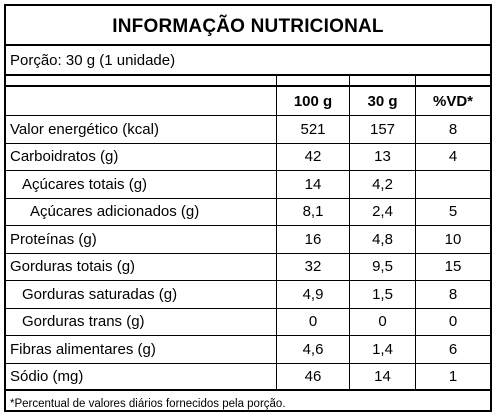 This screenshot has width=496, height=419. Describe the element at coordinates (452, 349) in the screenshot. I see `value-daily-percent: 6` at that location.